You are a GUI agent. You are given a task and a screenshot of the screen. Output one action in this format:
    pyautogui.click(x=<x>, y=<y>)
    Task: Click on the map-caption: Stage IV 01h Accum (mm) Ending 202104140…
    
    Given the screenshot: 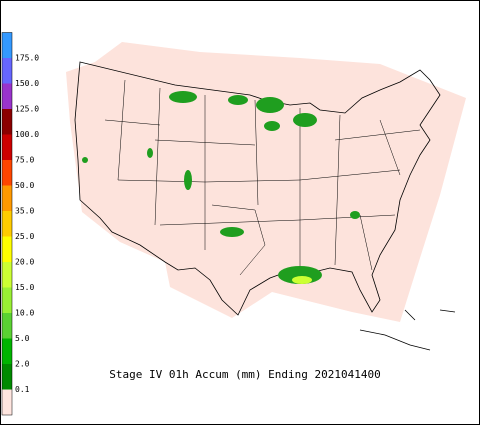 What is the action you would take?
    pyautogui.click(x=245, y=374)
    